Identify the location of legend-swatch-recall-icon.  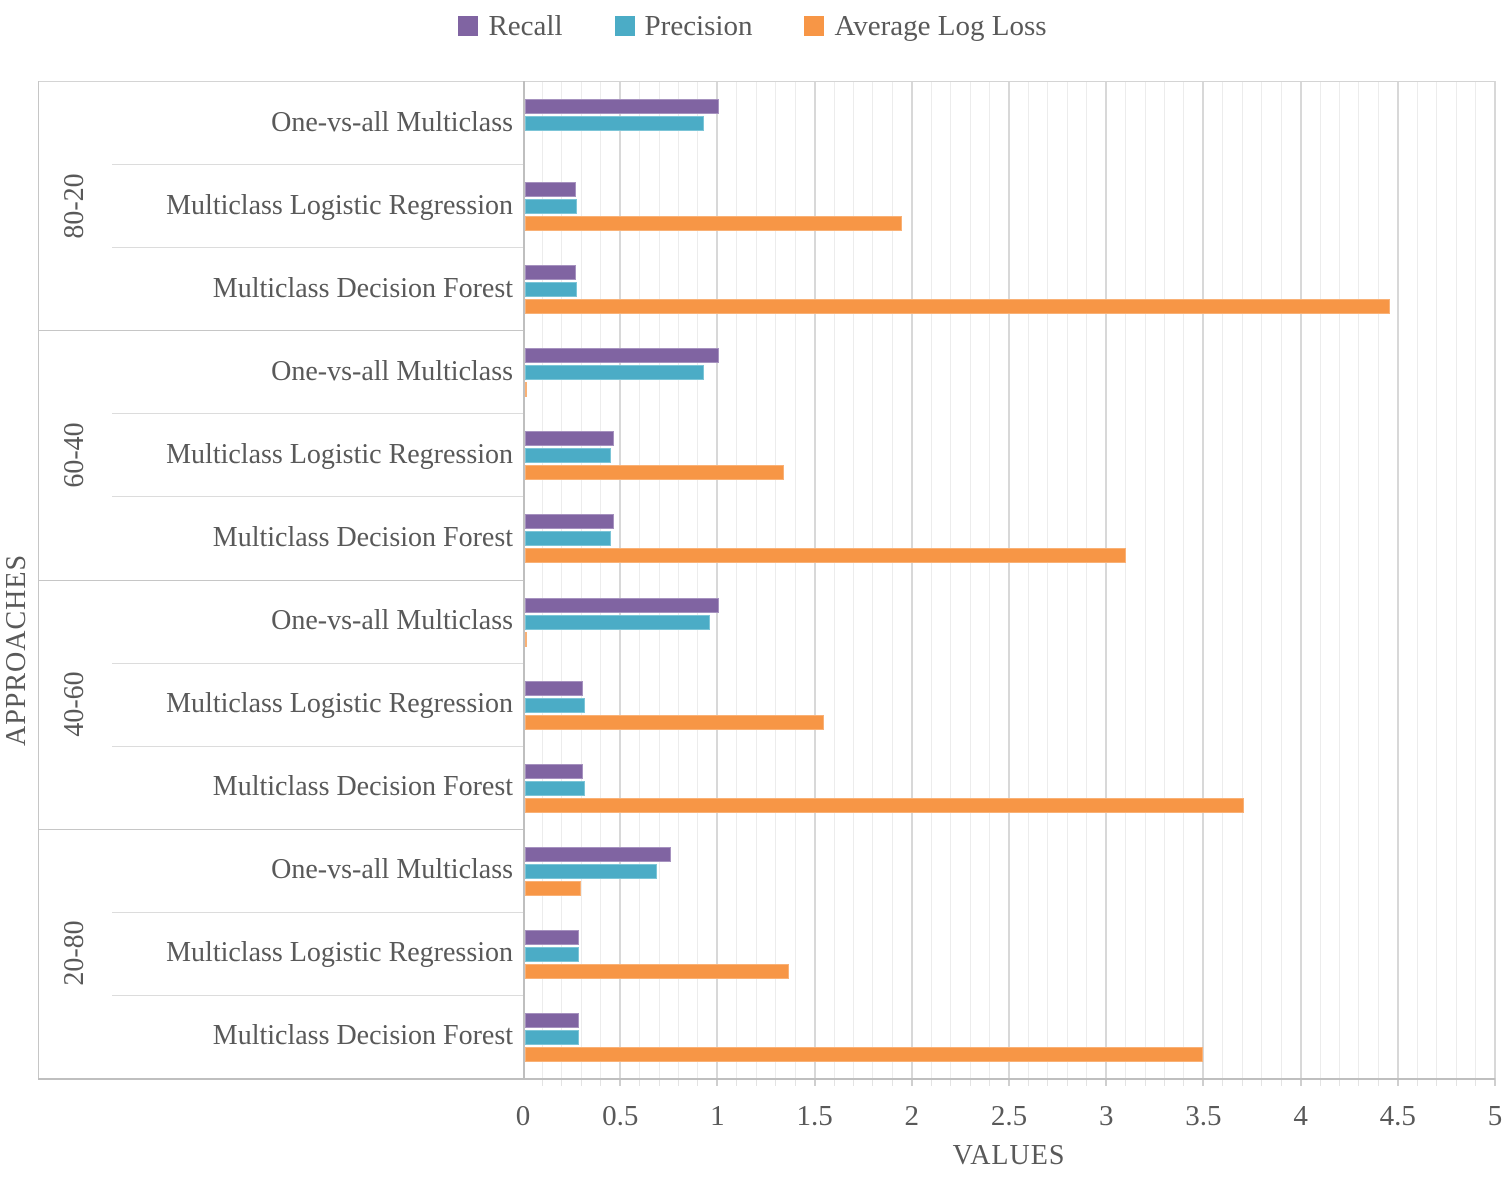
(468, 26).